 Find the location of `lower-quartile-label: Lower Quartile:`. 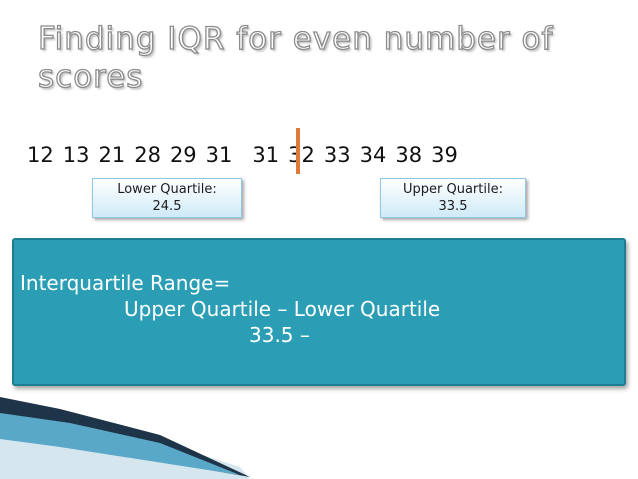

lower-quartile-label: Lower Quartile: is located at coordinates (167, 189).